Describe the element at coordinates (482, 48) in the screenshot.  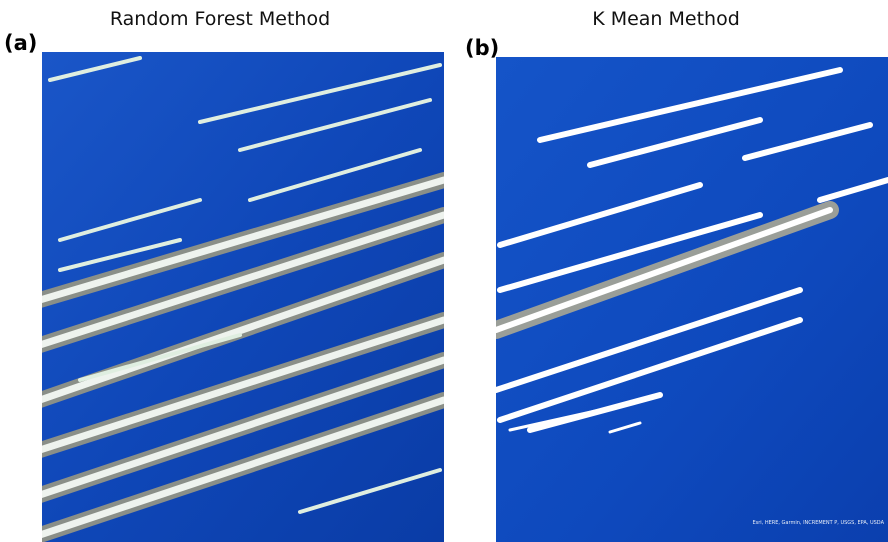
I see `panel-label: (b)` at that location.